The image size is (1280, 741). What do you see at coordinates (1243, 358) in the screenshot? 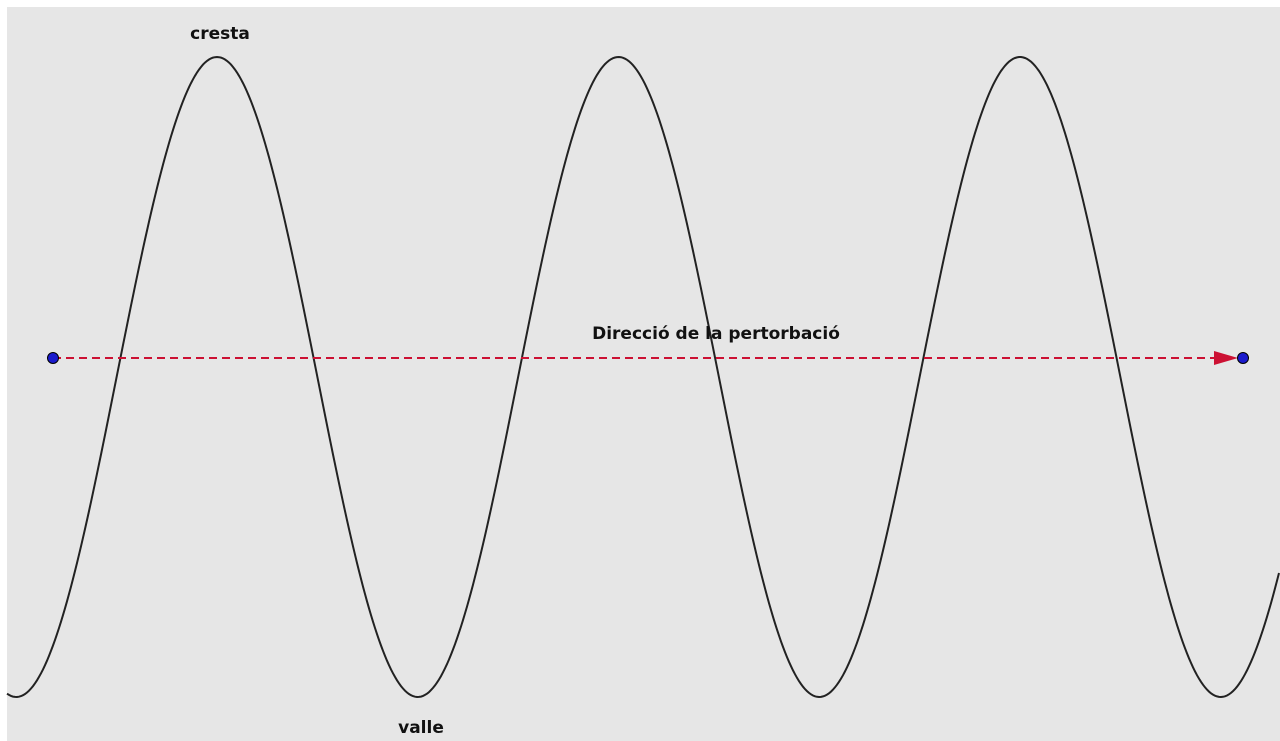
I see `end-point` at bounding box center [1243, 358].